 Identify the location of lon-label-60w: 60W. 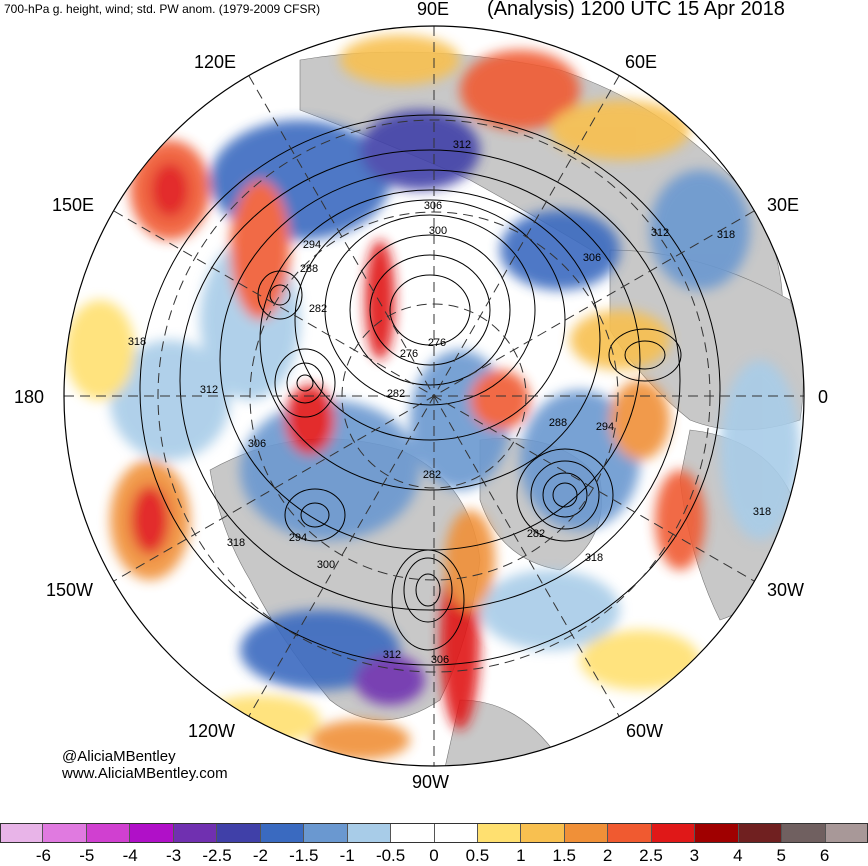
(645, 731).